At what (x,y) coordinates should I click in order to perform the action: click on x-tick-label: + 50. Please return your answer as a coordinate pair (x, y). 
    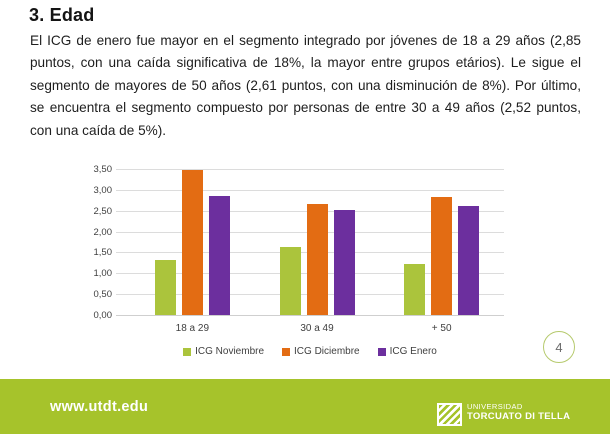
    Looking at the image, I should click on (441, 328).